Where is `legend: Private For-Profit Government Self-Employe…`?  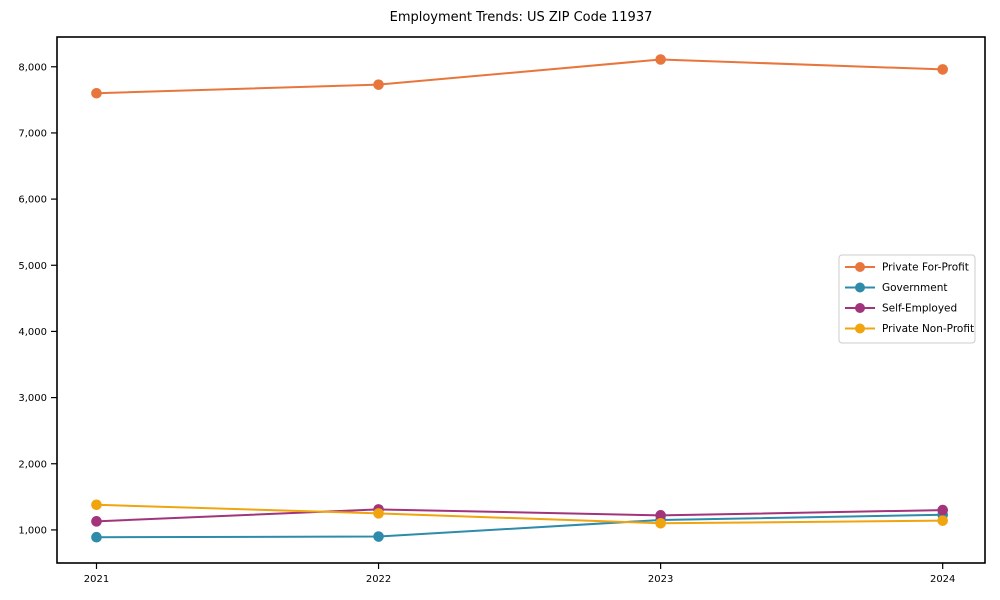
legend: Private For-Profit Government Self-Employe… is located at coordinates (907, 299).